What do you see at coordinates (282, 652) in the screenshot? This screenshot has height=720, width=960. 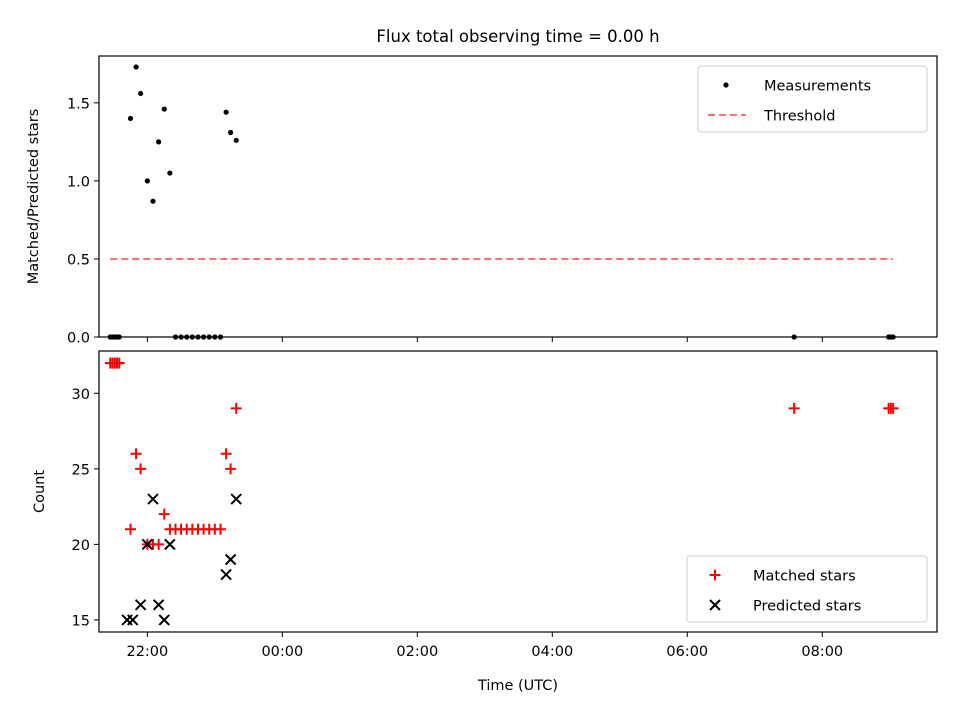 I see `x-tick-label: 00:00` at bounding box center [282, 652].